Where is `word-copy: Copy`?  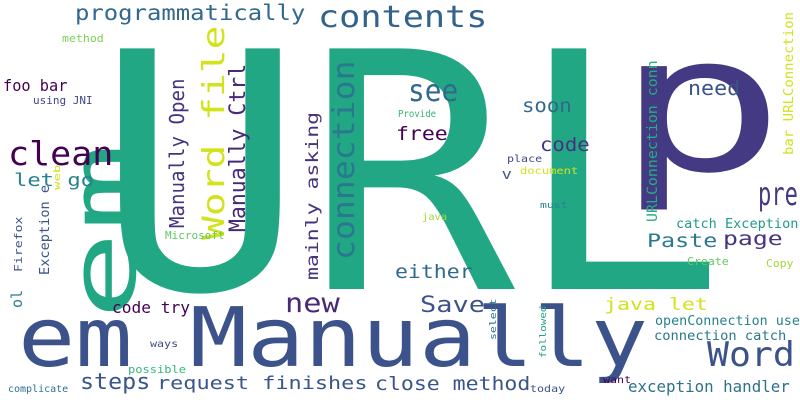
word-copy: Copy is located at coordinates (780, 263).